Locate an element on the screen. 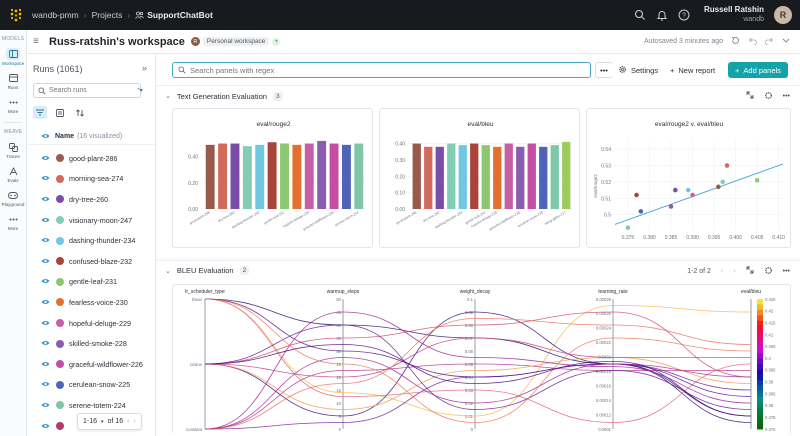 This screenshot has width=800, height=436. hamburger-icon: ≡ is located at coordinates (36, 41).